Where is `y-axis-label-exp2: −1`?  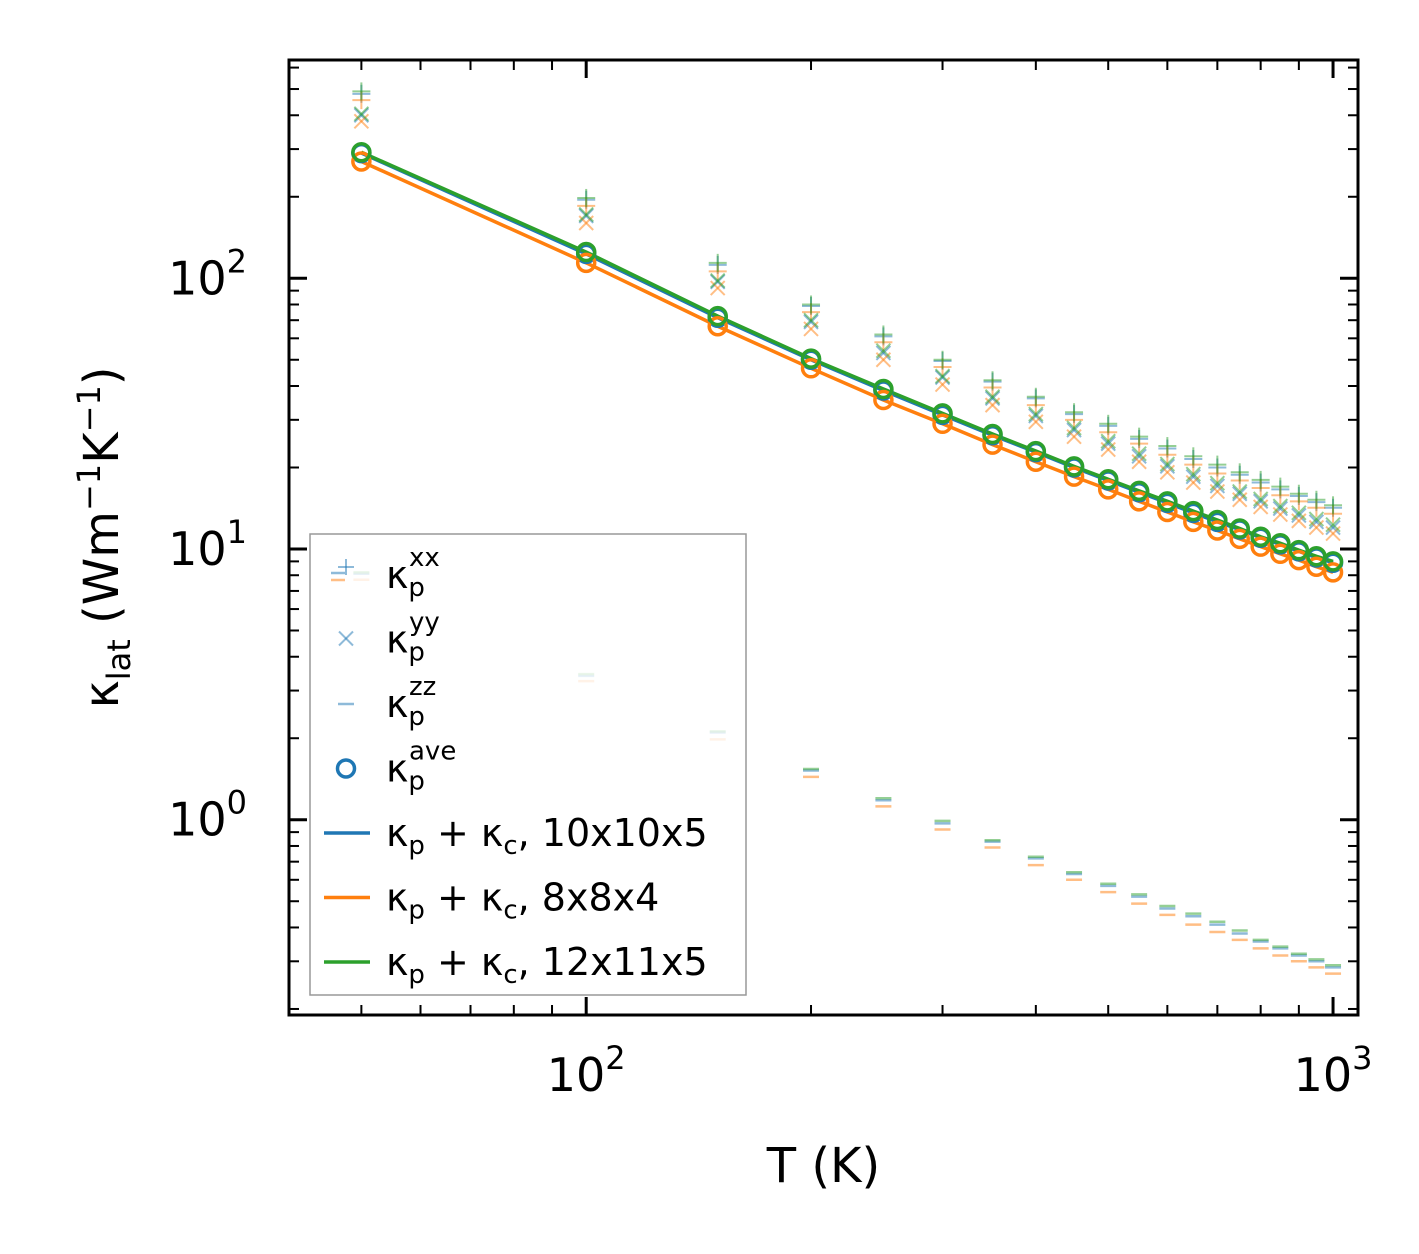 y-axis-label-exp2: −1 is located at coordinates (89, 408).